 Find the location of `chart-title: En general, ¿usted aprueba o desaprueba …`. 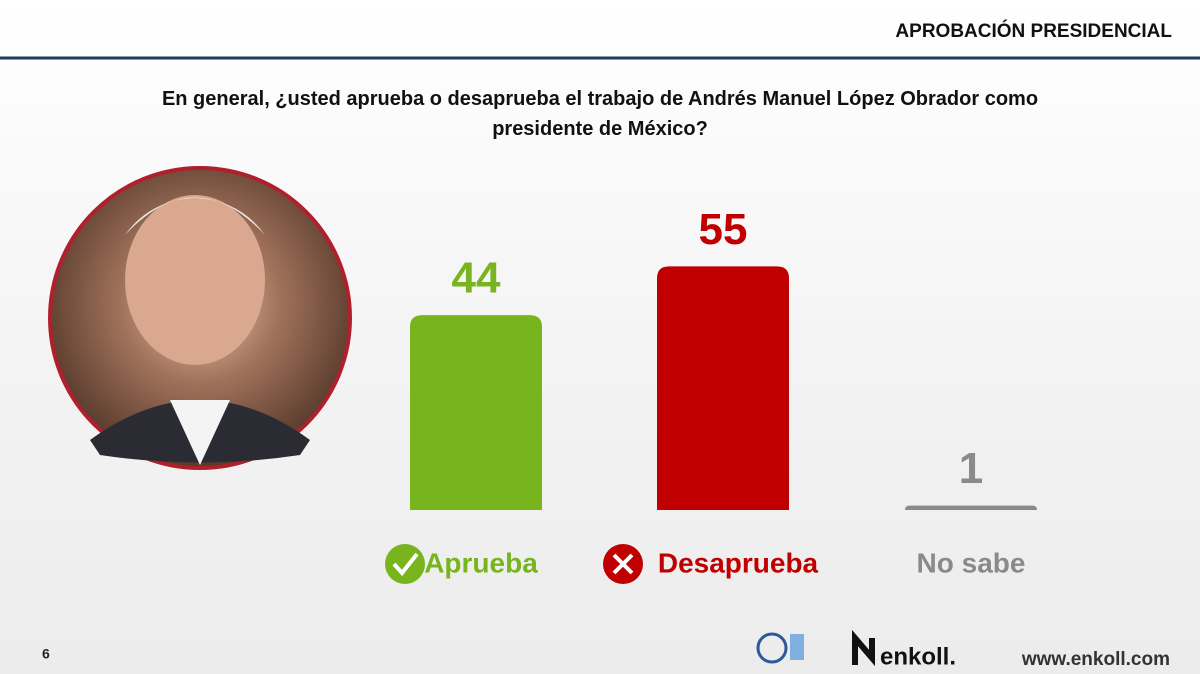

chart-title: En general, ¿usted aprueba o desaprueba … is located at coordinates (600, 114).